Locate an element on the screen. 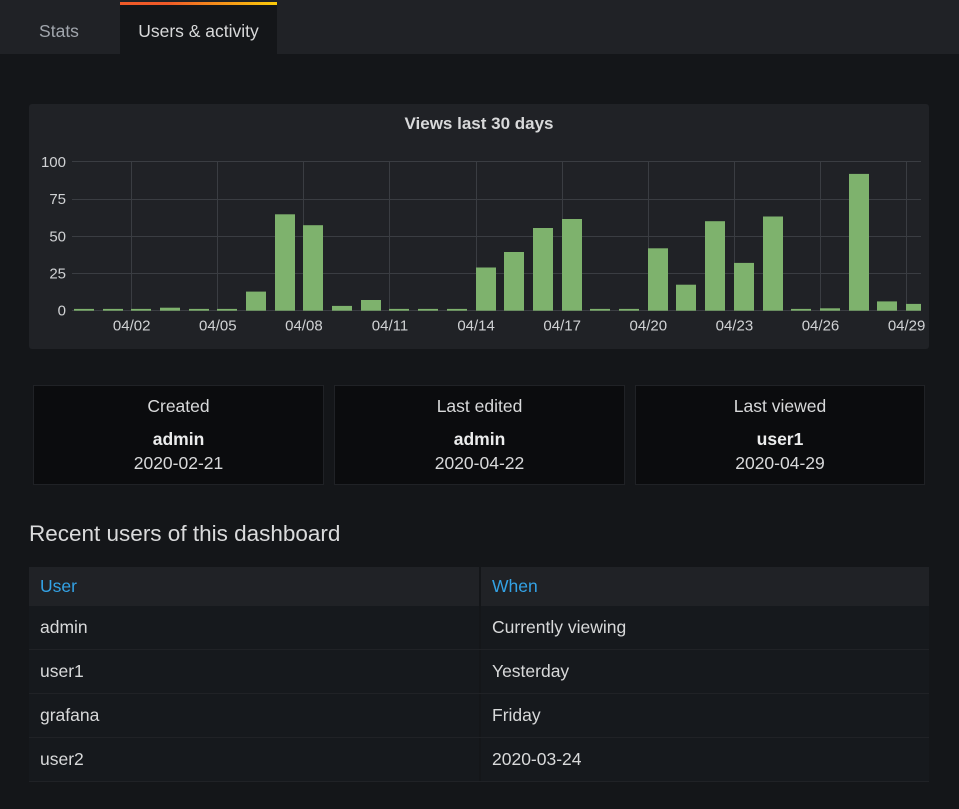 The width and height of the screenshot is (959, 809). svg-text: 04/23 is located at coordinates (735, 326).